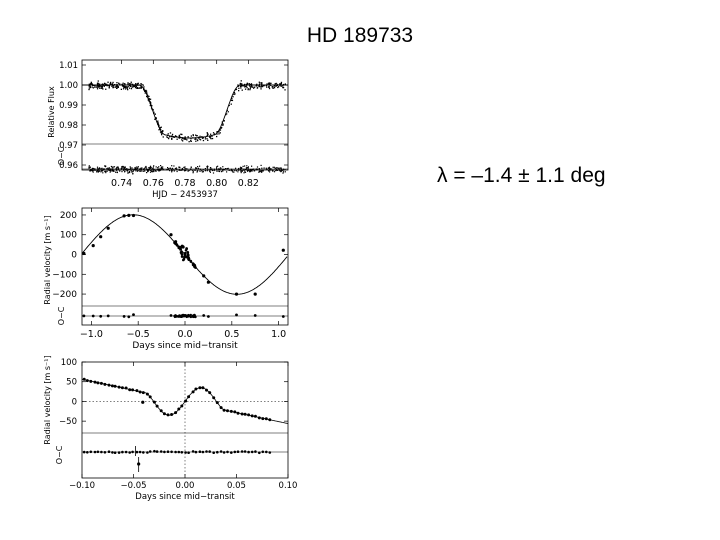 The height and width of the screenshot is (540, 720). Describe the element at coordinates (121, 183) in the screenshot. I see `x-tick-label: 0.74` at that location.